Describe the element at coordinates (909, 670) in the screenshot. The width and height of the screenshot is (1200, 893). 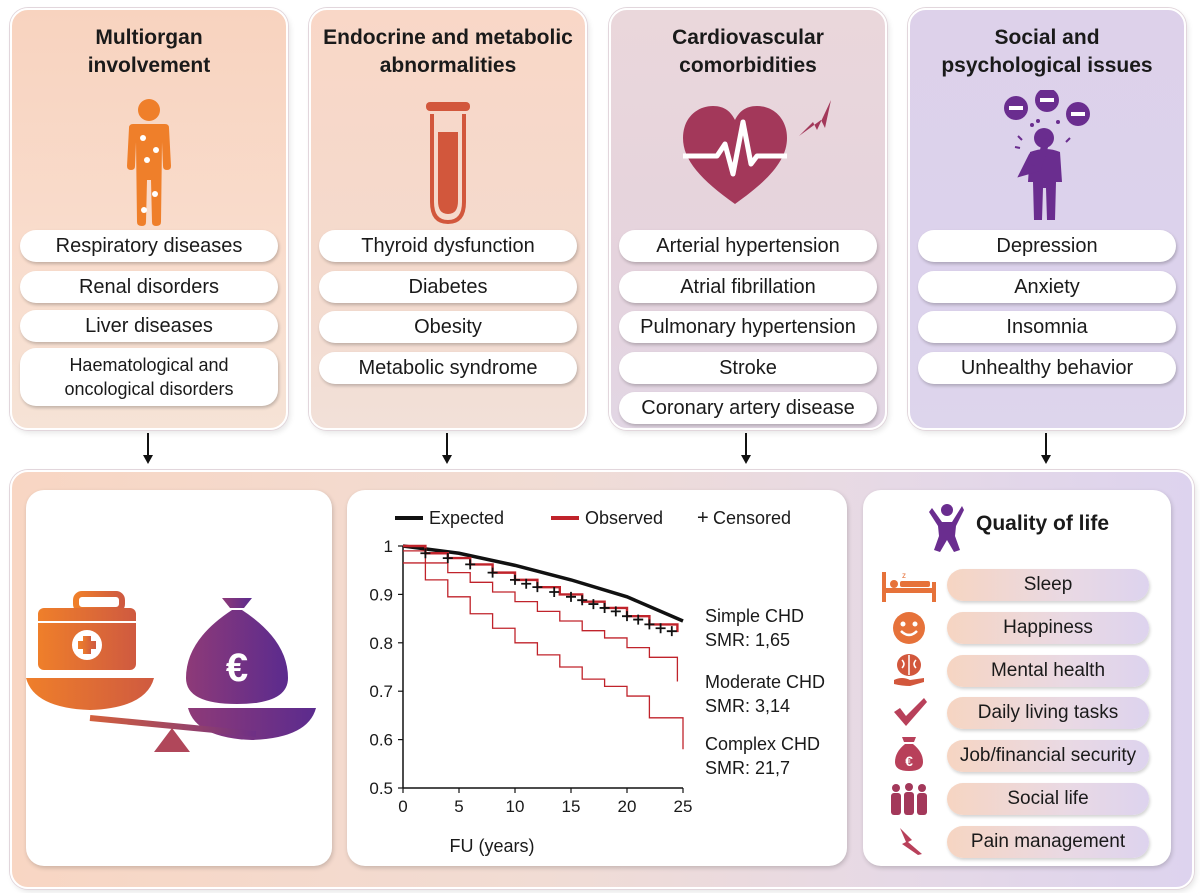
I see `brain-hand-icon` at that location.